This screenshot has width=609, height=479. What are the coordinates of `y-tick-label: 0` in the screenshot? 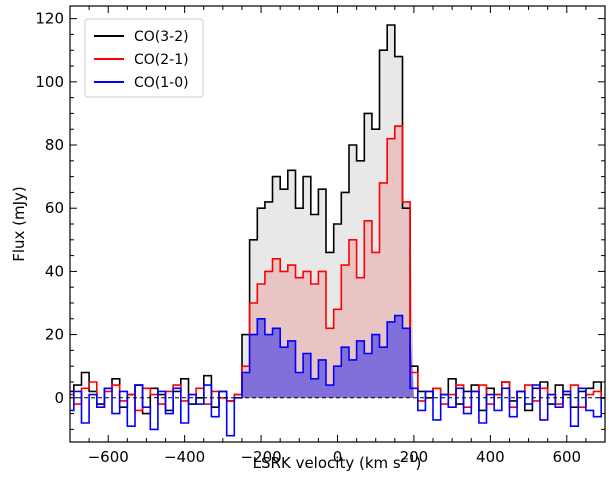 It's located at (59, 398).